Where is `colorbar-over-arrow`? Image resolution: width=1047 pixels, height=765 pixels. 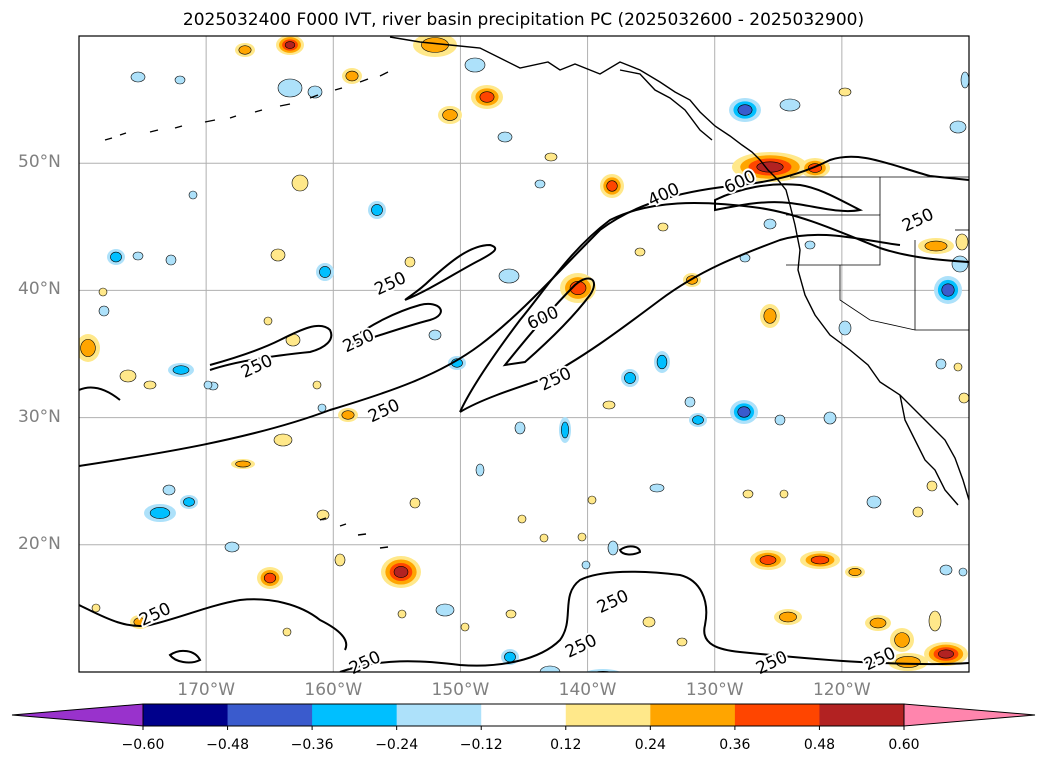 colorbar-over-arrow is located at coordinates (969, 715).